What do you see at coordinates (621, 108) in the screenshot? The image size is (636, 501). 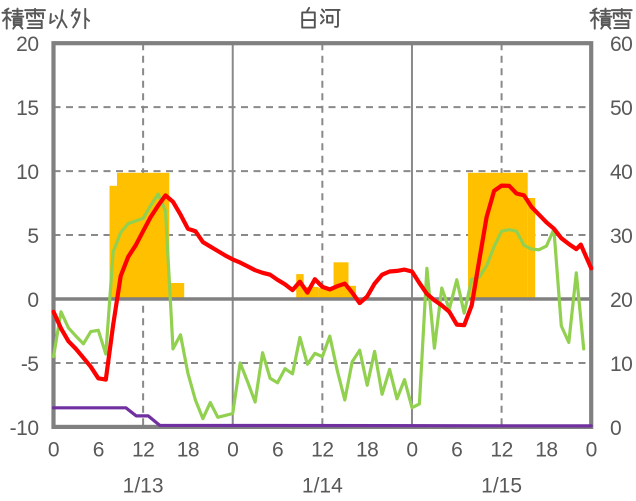 I see `svg-text: 50` at bounding box center [621, 108].